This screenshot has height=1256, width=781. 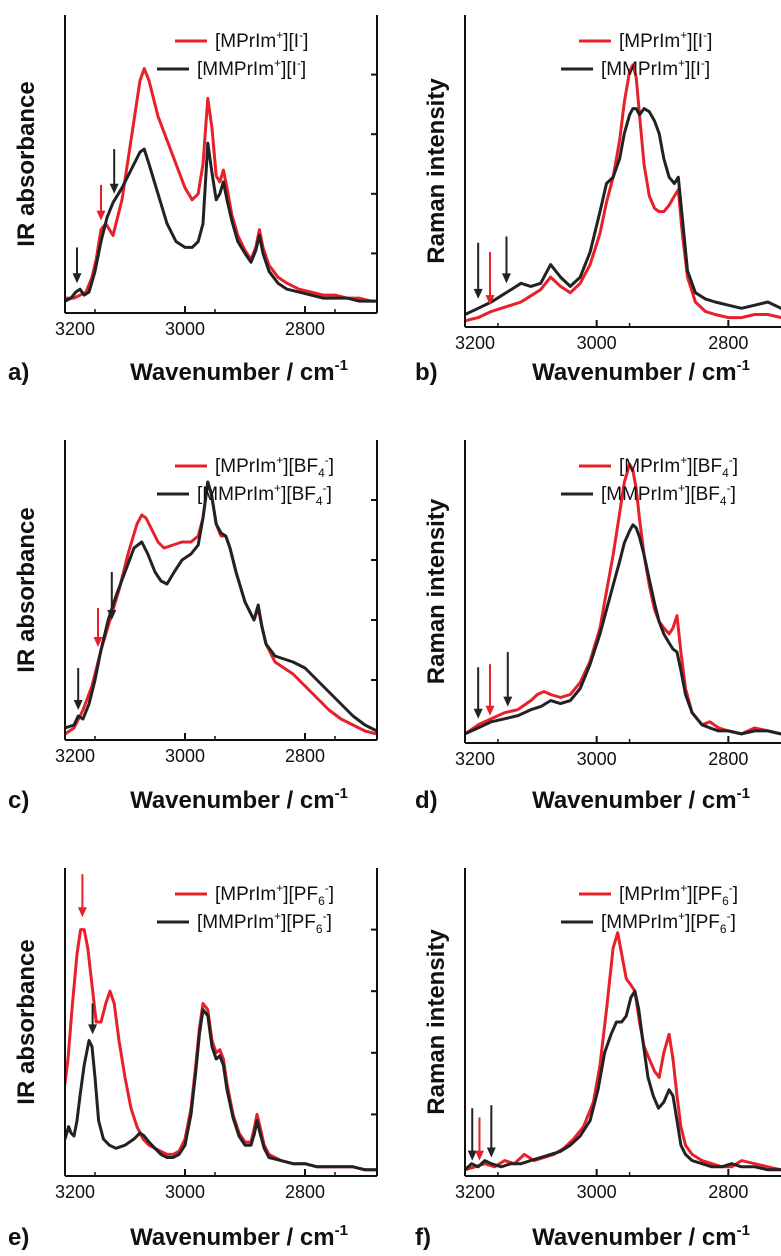 What do you see at coordinates (264, 494) in the screenshot?
I see `legend-entry: [MMPrIm+][BF4-]` at bounding box center [264, 494].